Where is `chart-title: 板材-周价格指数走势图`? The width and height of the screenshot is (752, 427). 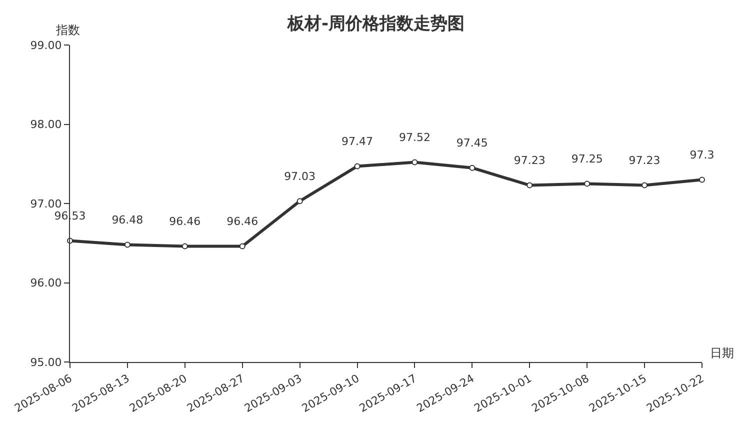 chart-title: 板材-周价格指数走势图 is located at coordinates (375, 24).